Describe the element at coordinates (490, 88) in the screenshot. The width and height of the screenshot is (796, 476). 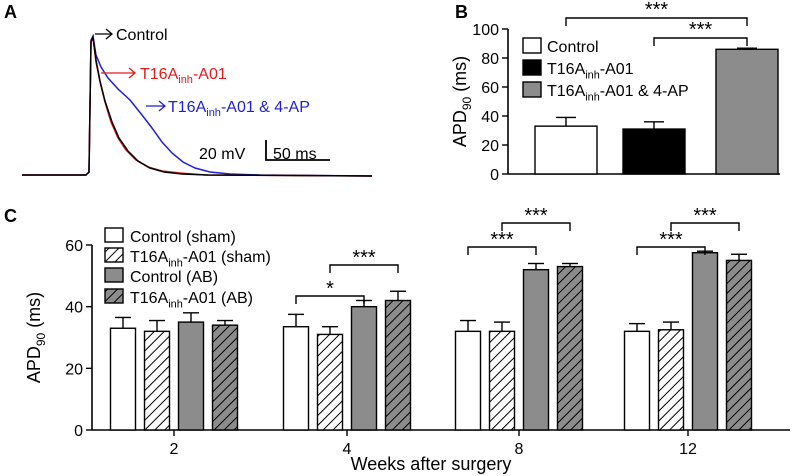
I see `b-y-tick-label: 60` at that location.